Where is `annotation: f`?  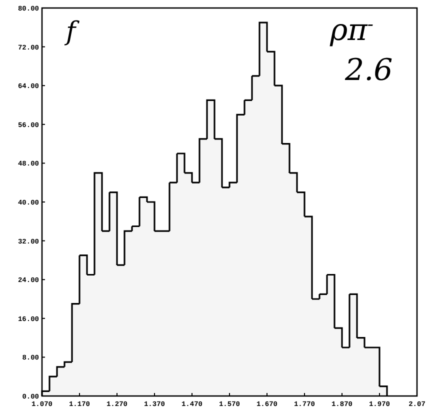 annotation: f is located at coordinates (72, 32).